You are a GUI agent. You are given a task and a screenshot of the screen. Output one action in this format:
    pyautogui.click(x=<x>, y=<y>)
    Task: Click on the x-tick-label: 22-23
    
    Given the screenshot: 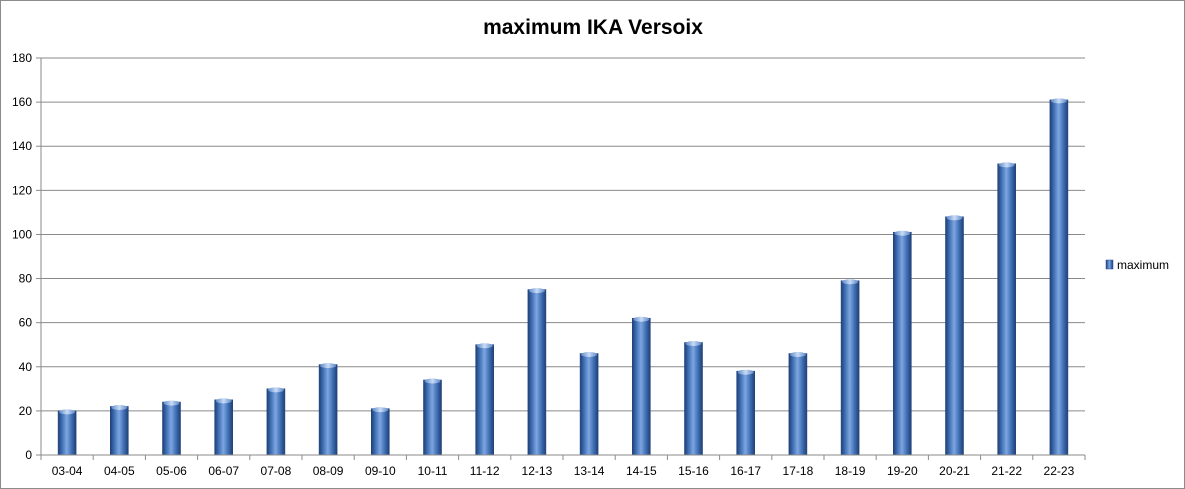 What is the action you would take?
    pyautogui.click(x=1059, y=471)
    